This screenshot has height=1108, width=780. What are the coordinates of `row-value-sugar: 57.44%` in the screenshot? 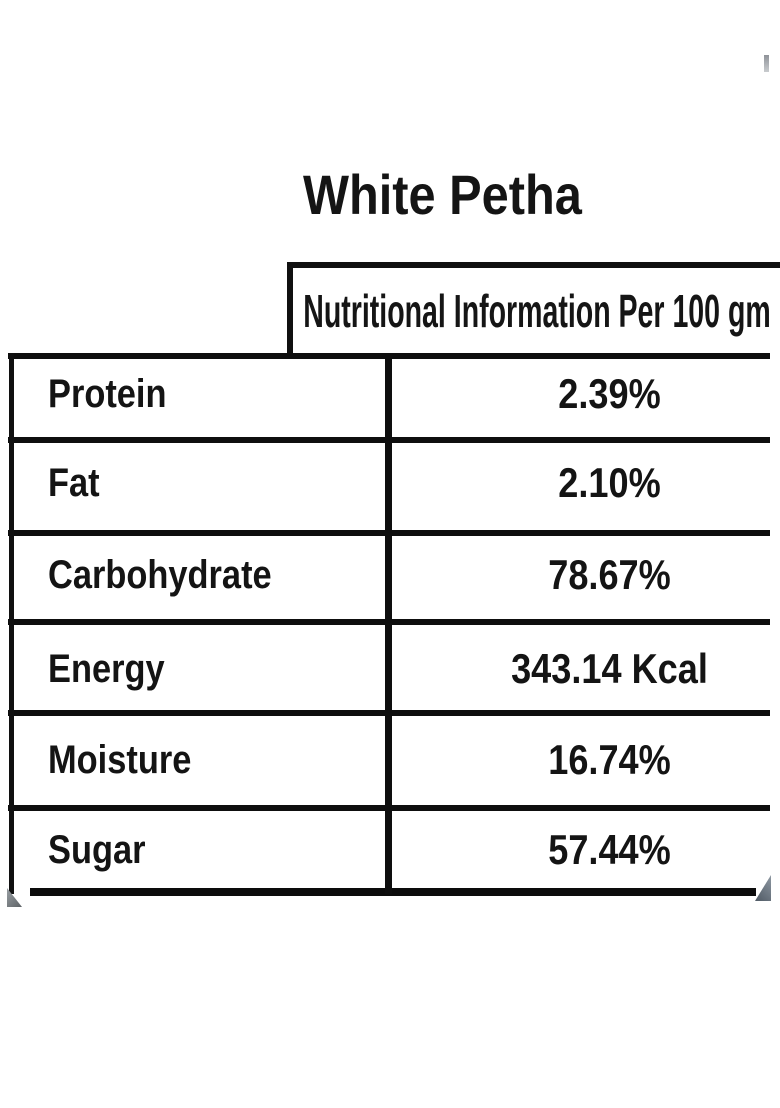 It's located at (609, 849).